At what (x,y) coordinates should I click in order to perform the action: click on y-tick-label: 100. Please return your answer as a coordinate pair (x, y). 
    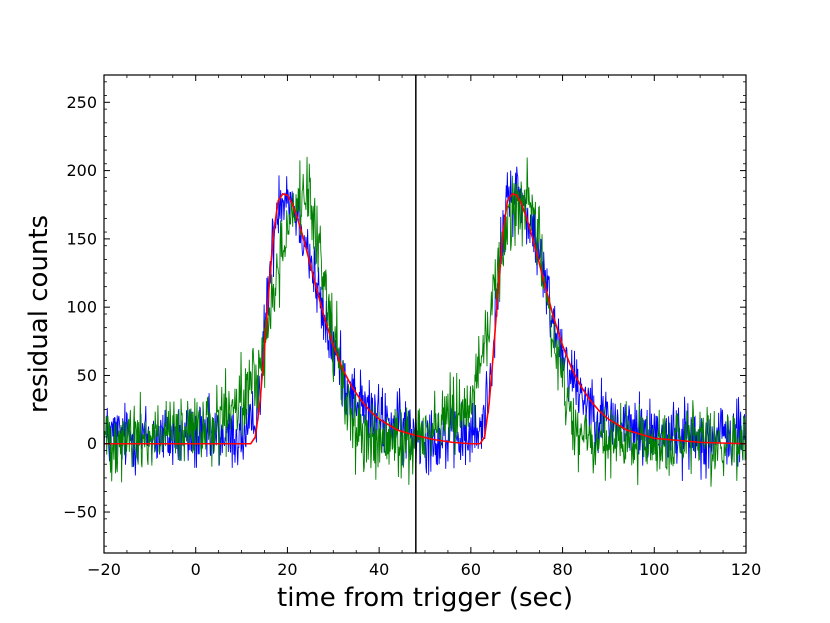
    Looking at the image, I should click on (81, 307).